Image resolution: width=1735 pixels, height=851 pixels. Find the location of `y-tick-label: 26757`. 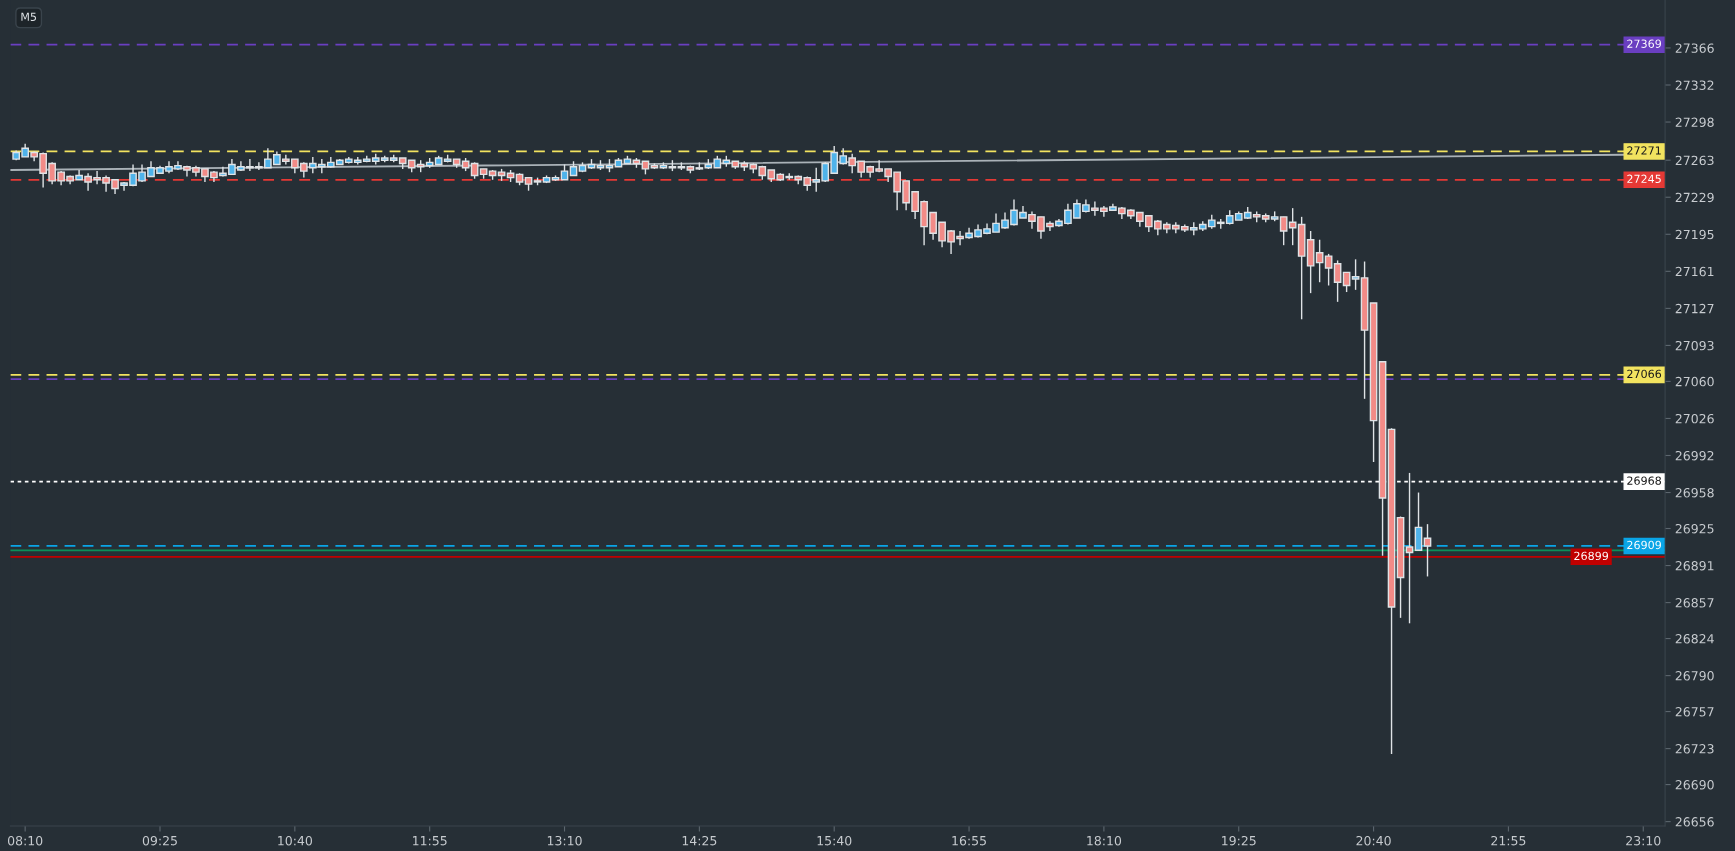

y-tick-label: 26757 is located at coordinates (1694, 712).